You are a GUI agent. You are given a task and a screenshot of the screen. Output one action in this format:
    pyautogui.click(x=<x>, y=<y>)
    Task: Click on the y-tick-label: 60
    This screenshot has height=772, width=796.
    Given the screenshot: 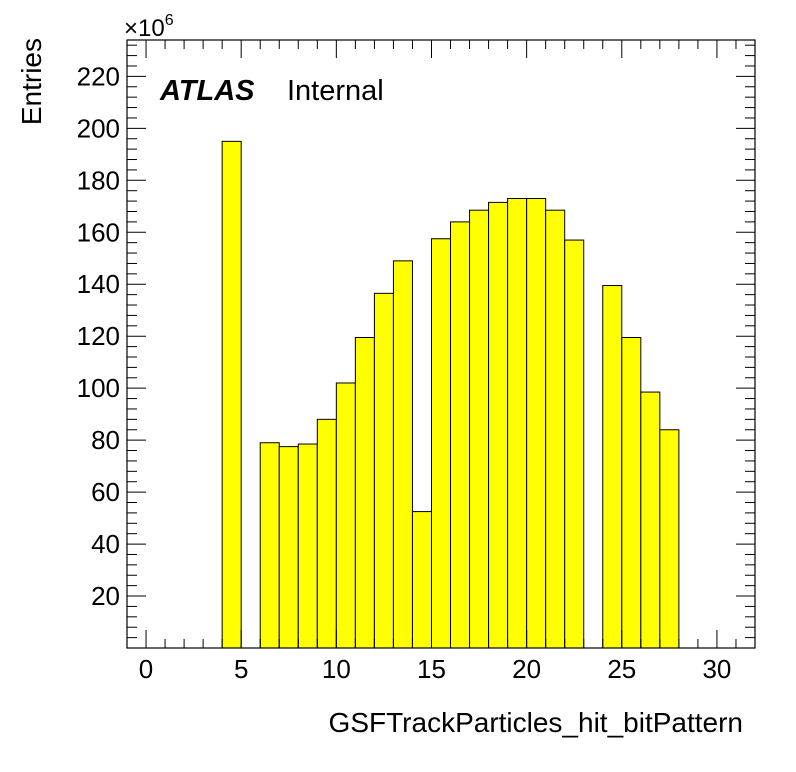 What is the action you would take?
    pyautogui.click(x=105, y=492)
    